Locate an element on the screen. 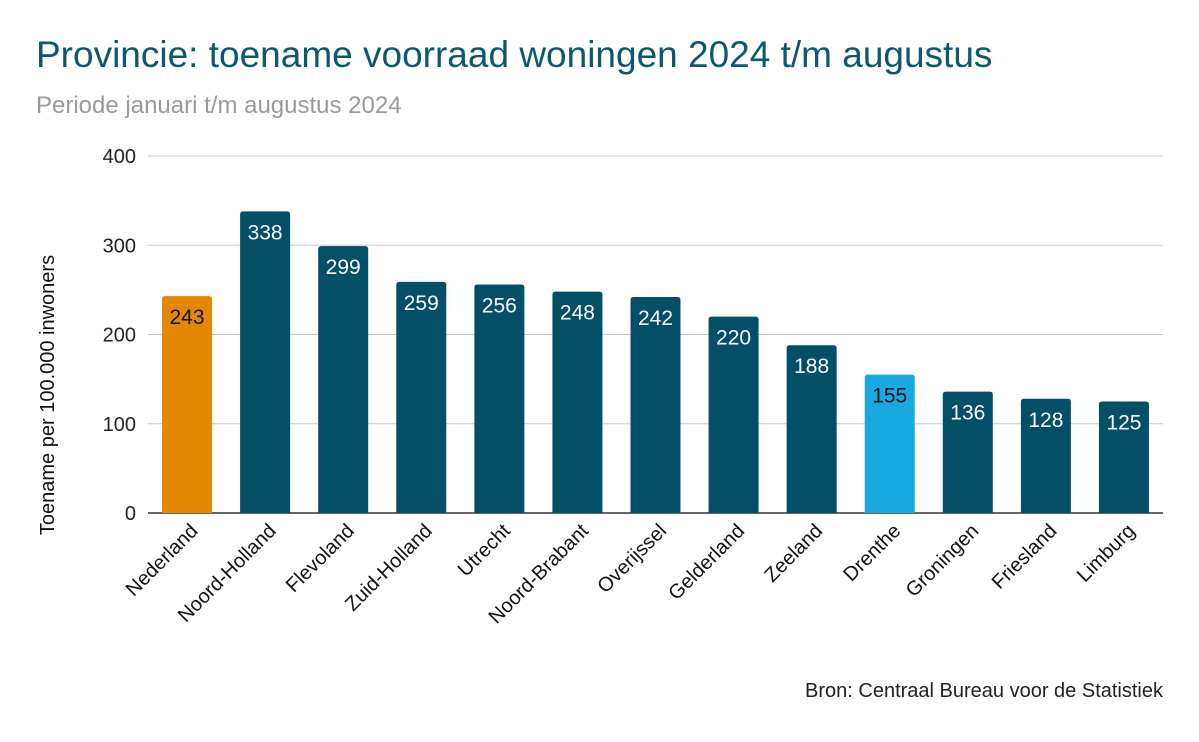 This screenshot has height=742, width=1199. data-label: 338 is located at coordinates (265, 232).